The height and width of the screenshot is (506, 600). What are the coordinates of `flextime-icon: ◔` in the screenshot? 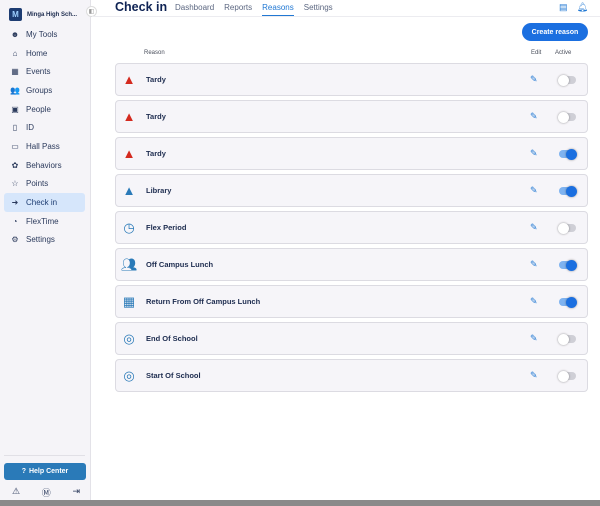 It's located at (15, 221).